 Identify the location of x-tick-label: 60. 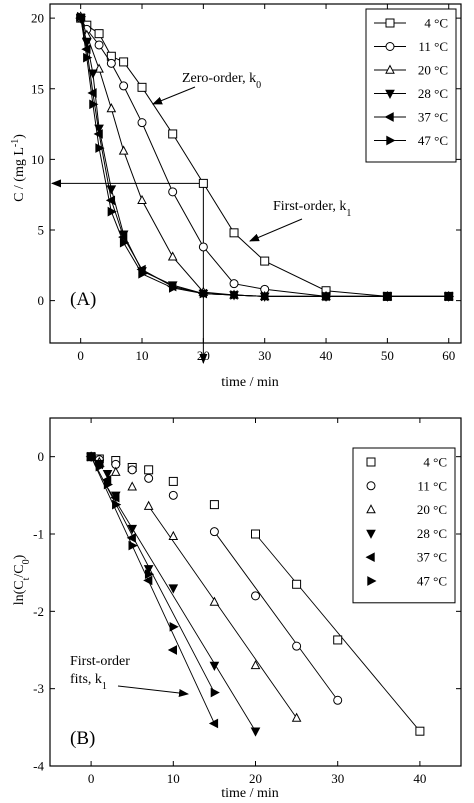
(448, 355).